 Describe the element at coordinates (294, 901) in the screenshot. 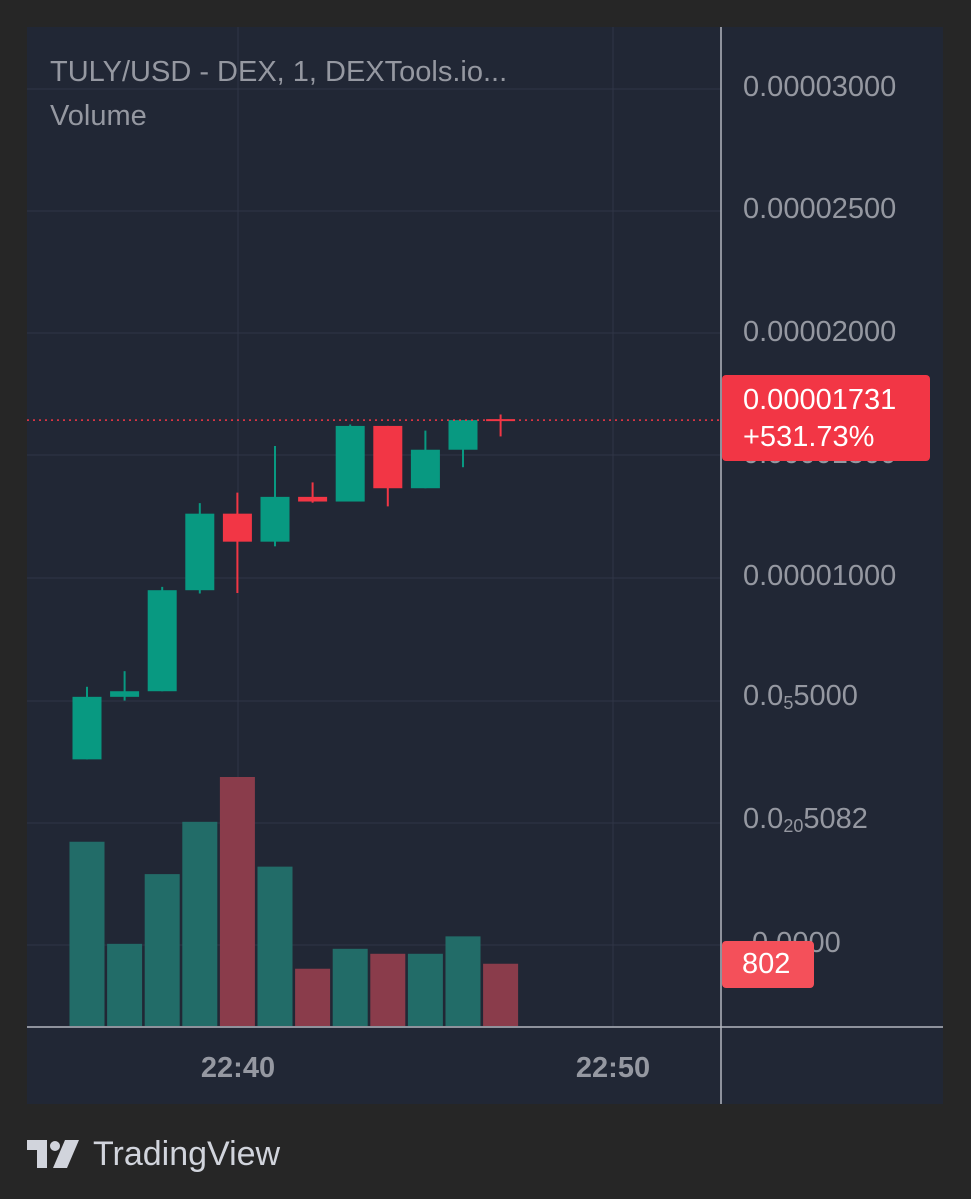

I see `volume-bars` at that location.